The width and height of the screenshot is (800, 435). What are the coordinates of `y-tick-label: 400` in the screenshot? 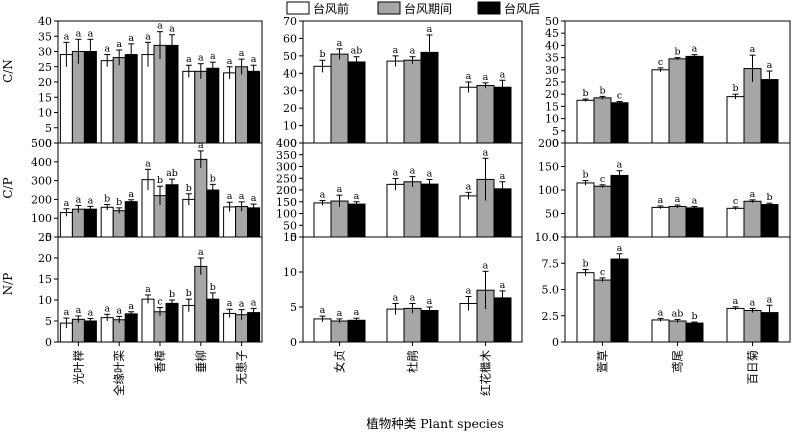 It's located at (286, 143).